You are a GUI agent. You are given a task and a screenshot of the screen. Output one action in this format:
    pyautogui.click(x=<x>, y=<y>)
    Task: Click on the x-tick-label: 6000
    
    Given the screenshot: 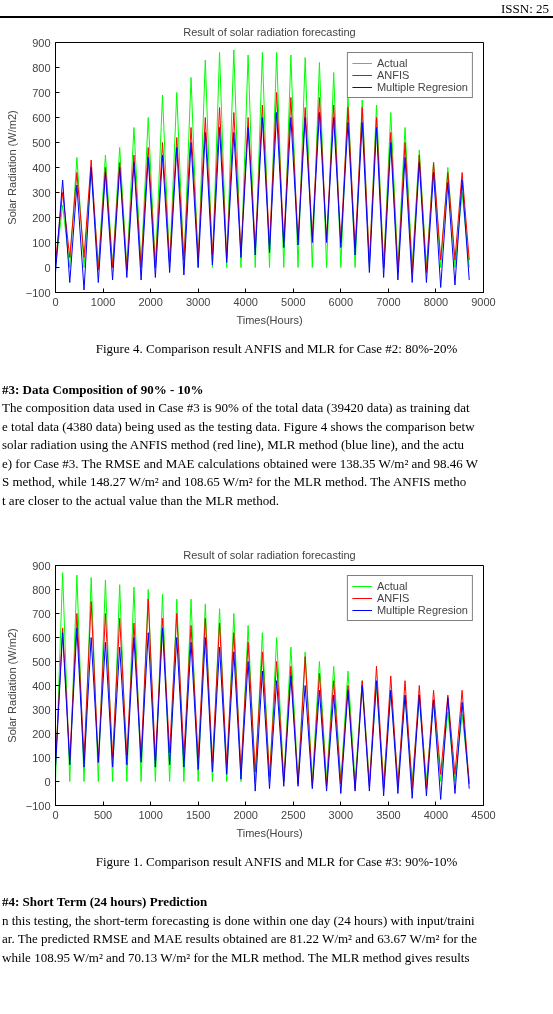 What is the action you would take?
    pyautogui.click(x=341, y=301)
    